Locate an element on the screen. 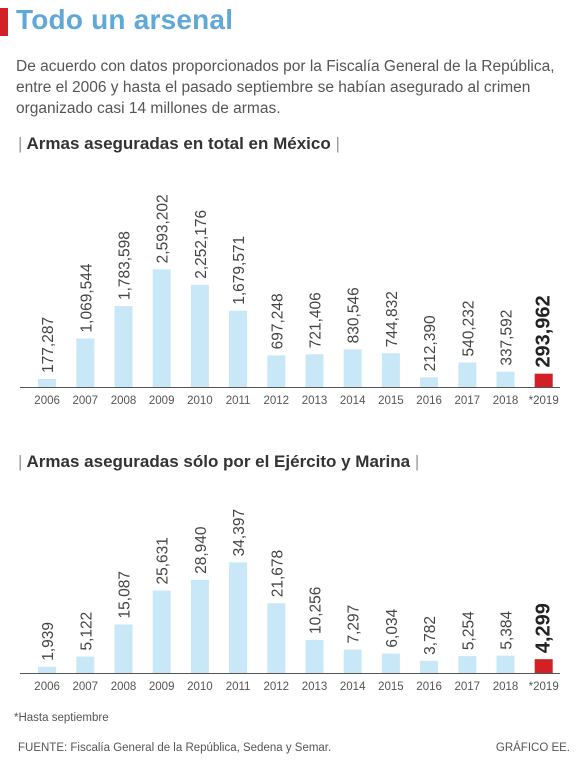 The height and width of the screenshot is (768, 584). value-label: 744,832 is located at coordinates (392, 319).